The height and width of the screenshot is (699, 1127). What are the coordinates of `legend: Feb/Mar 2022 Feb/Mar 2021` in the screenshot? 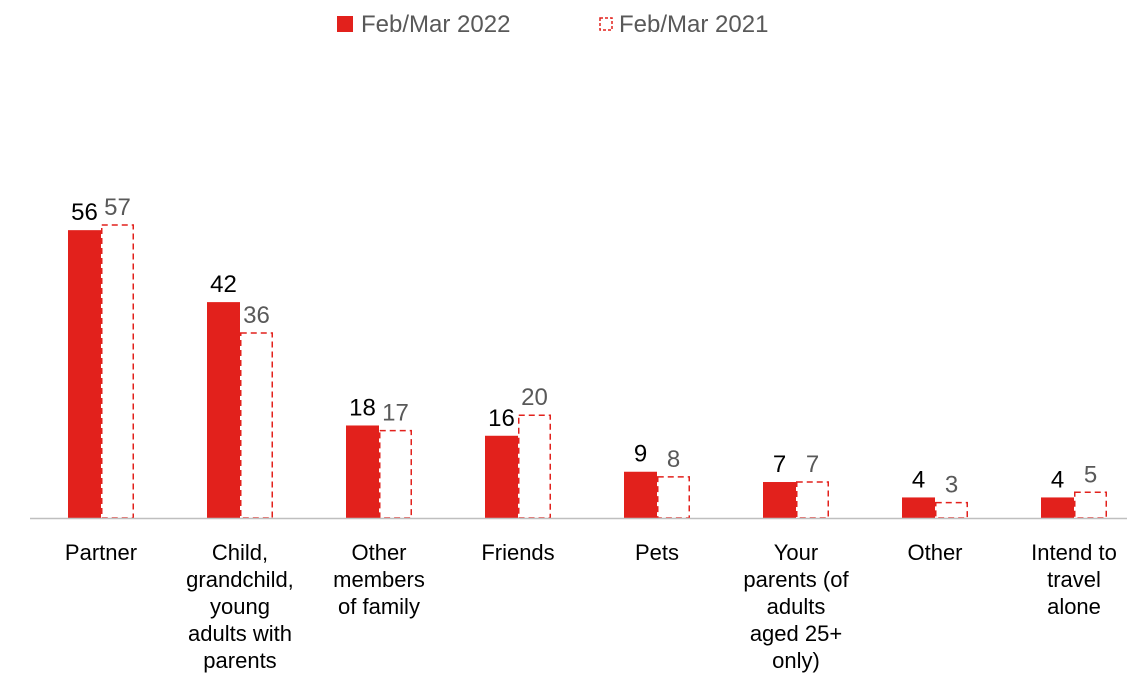 It's located at (552, 24).